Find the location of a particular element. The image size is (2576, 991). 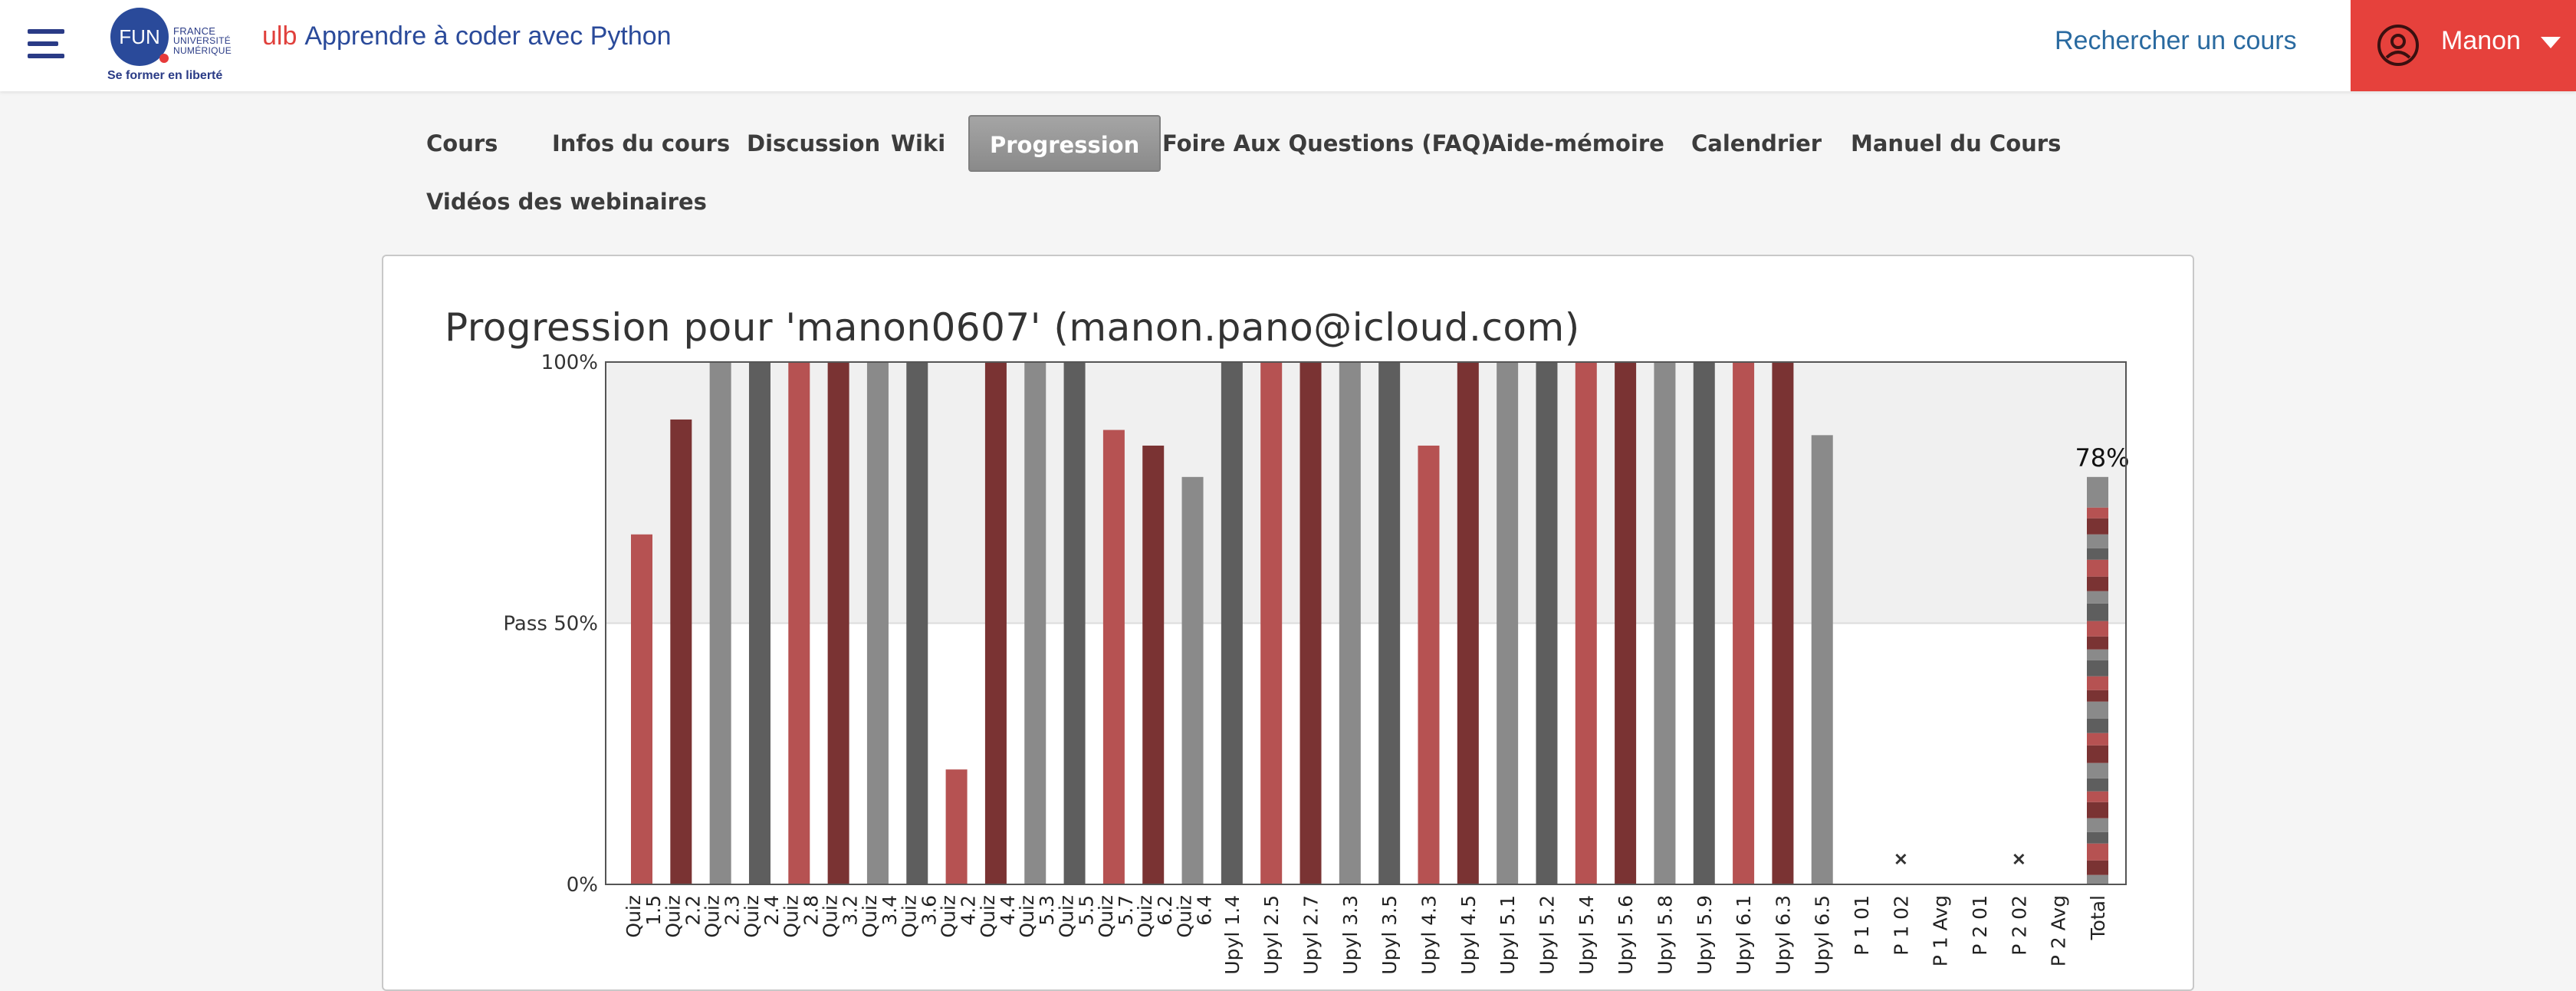

chevron-down-icon is located at coordinates (2551, 42).